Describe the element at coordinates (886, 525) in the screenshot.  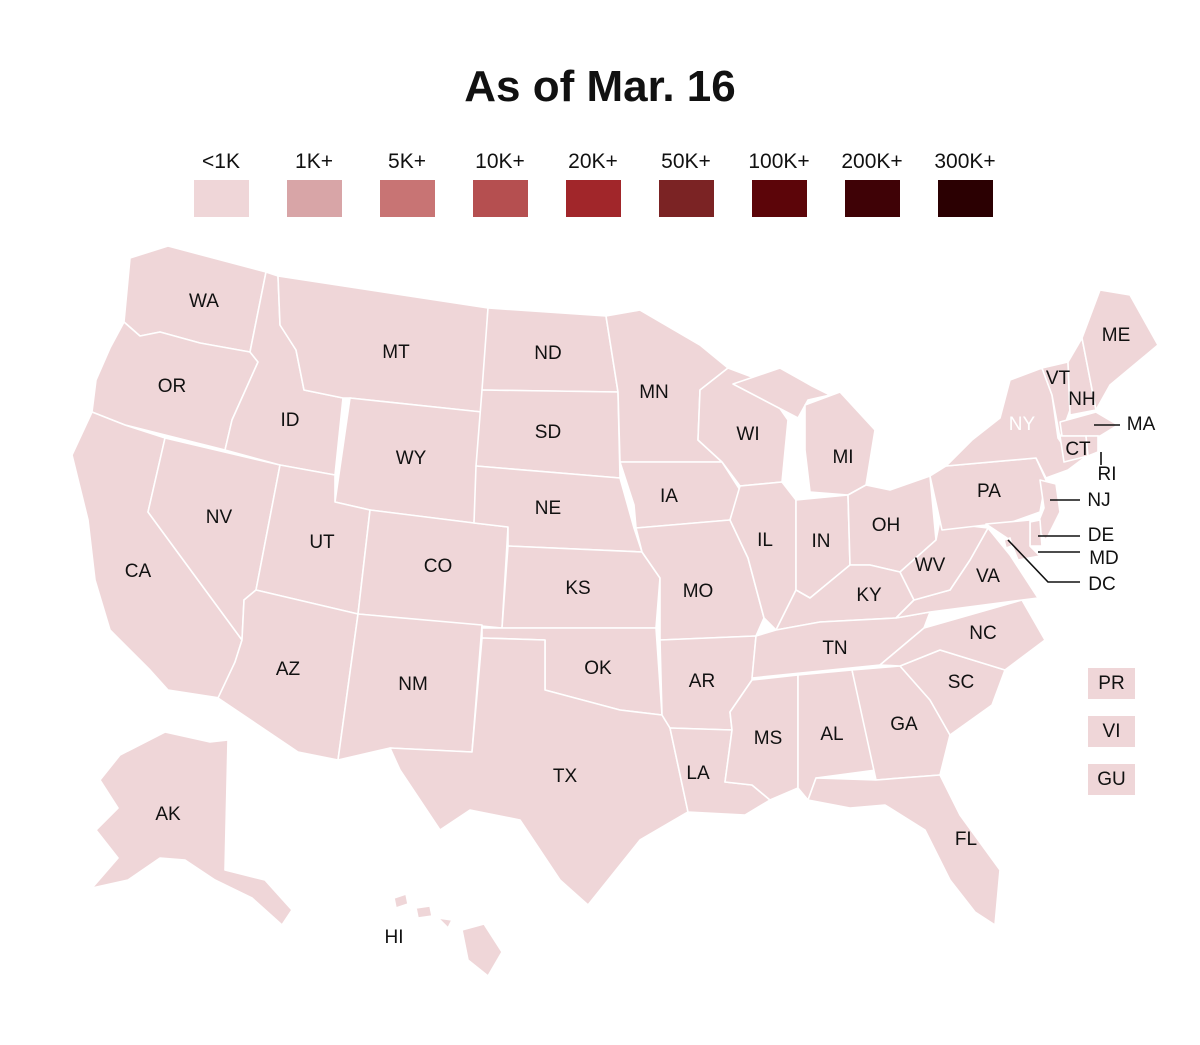
I see `state-label: OH` at that location.